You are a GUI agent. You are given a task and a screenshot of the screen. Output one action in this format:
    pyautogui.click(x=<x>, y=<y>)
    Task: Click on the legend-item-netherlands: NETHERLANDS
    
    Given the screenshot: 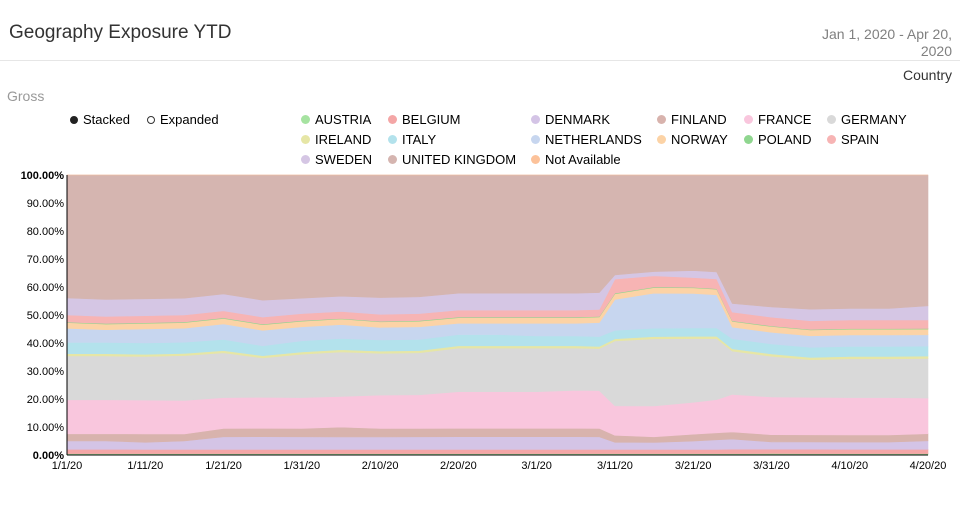 What is the action you would take?
    pyautogui.click(x=586, y=139)
    